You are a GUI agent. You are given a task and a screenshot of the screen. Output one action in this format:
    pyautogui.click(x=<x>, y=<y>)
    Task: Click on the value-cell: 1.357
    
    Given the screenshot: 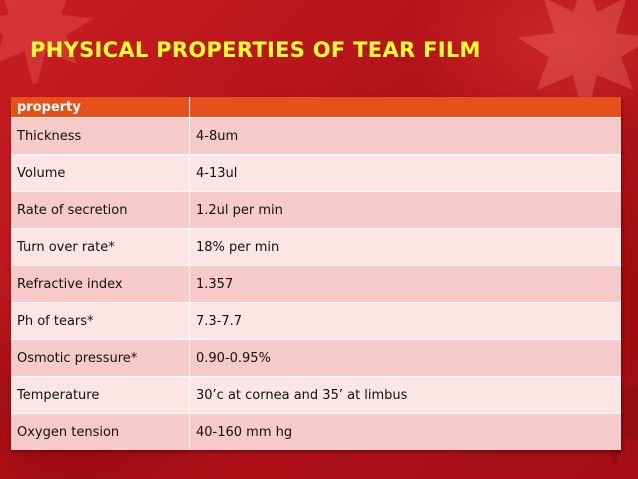 What is the action you would take?
    pyautogui.click(x=405, y=284)
    